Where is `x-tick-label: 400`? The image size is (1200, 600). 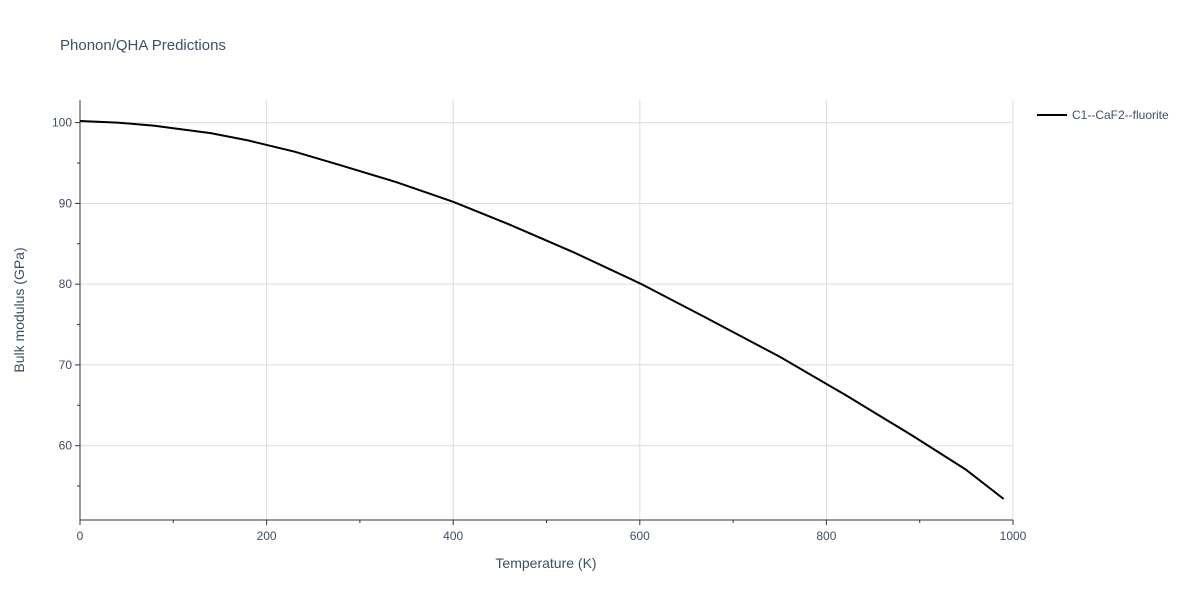
x-tick-label: 400 is located at coordinates (453, 536).